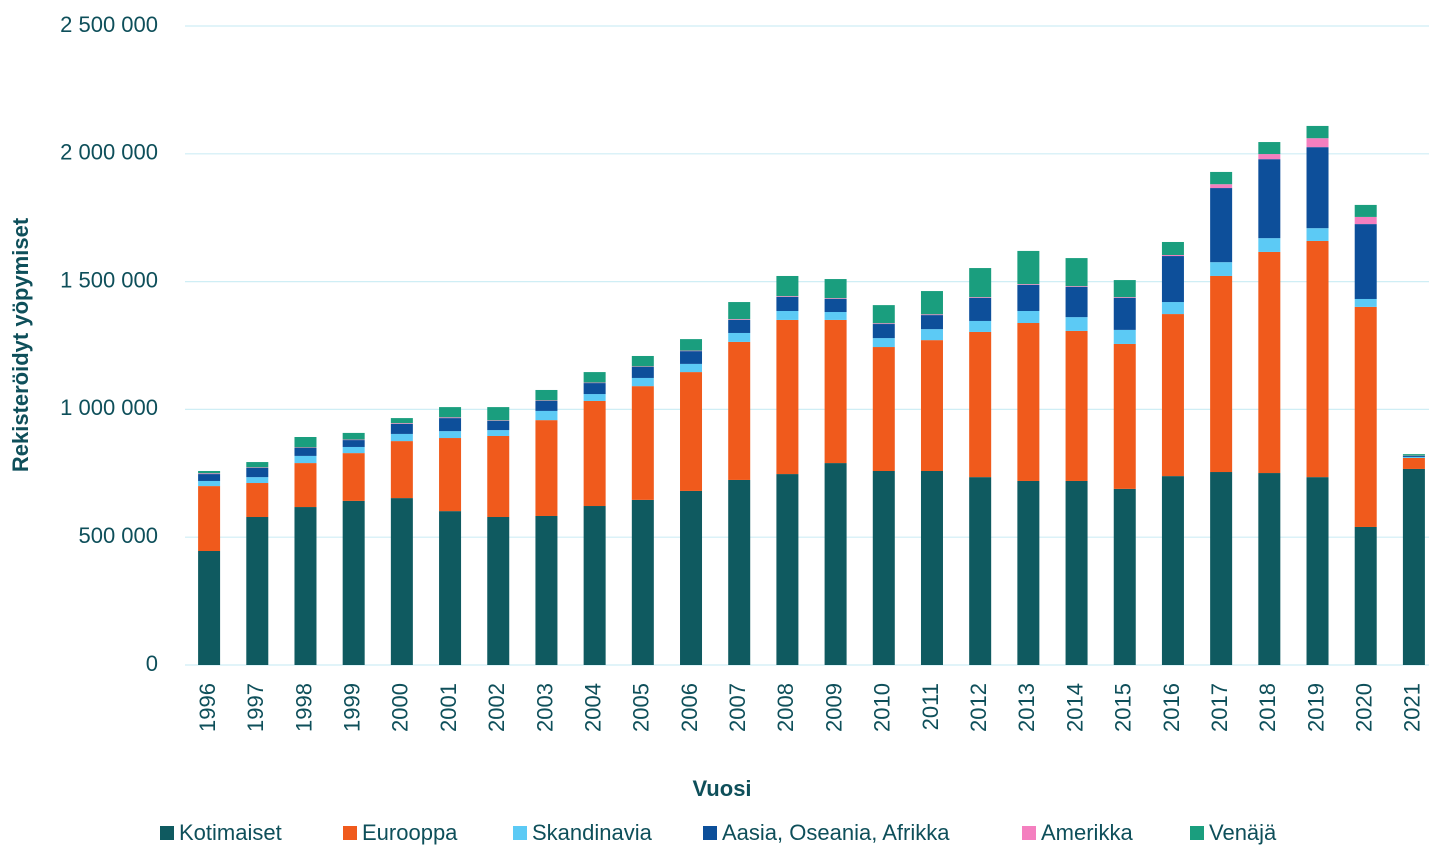 This screenshot has height=852, width=1429. I want to click on x-tick-label: 2016, so click(1171, 707).